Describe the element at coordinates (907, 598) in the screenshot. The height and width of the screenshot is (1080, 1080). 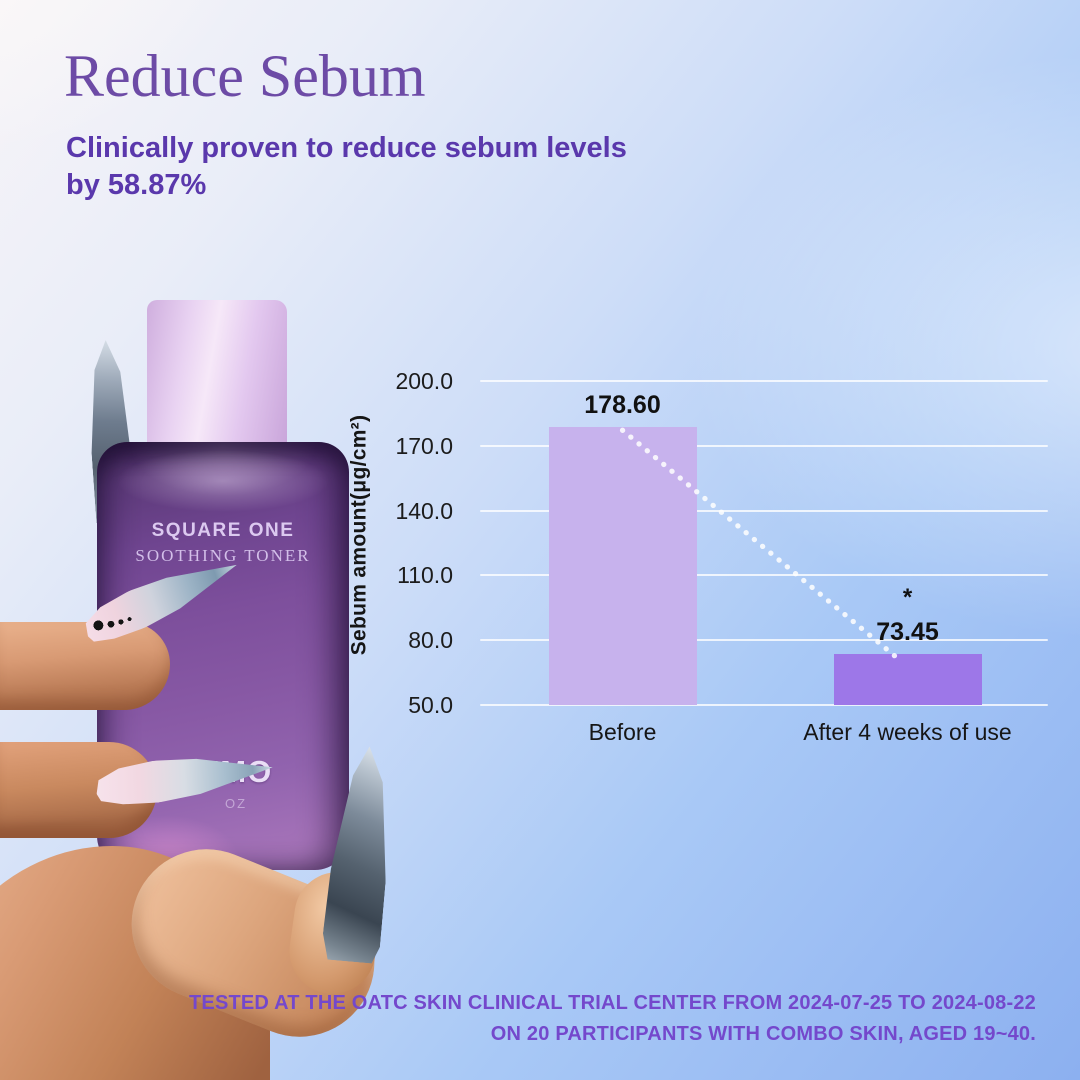
I see `significance-asterisk: *` at that location.